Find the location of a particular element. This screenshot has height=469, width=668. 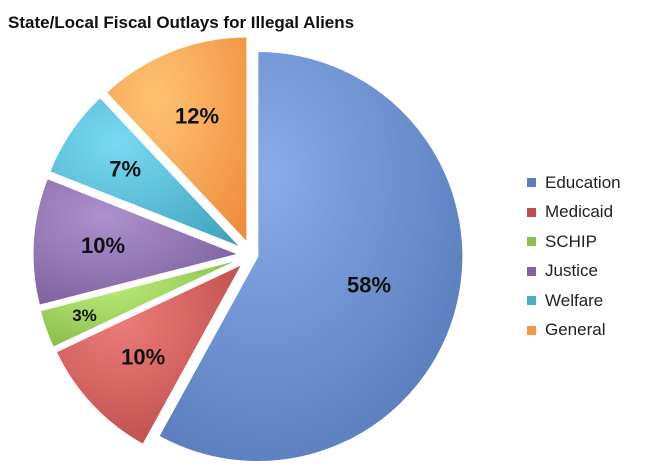

legend-item-general: General is located at coordinates (574, 331).